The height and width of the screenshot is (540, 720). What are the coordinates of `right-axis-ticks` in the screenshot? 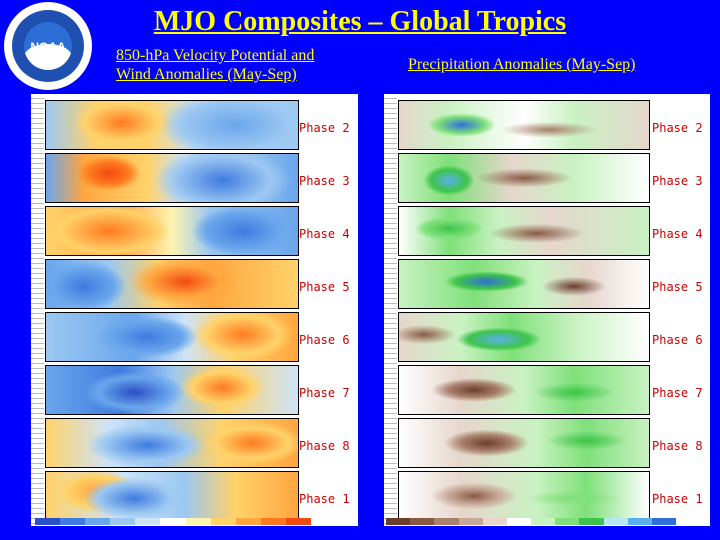 It's located at (390, 310).